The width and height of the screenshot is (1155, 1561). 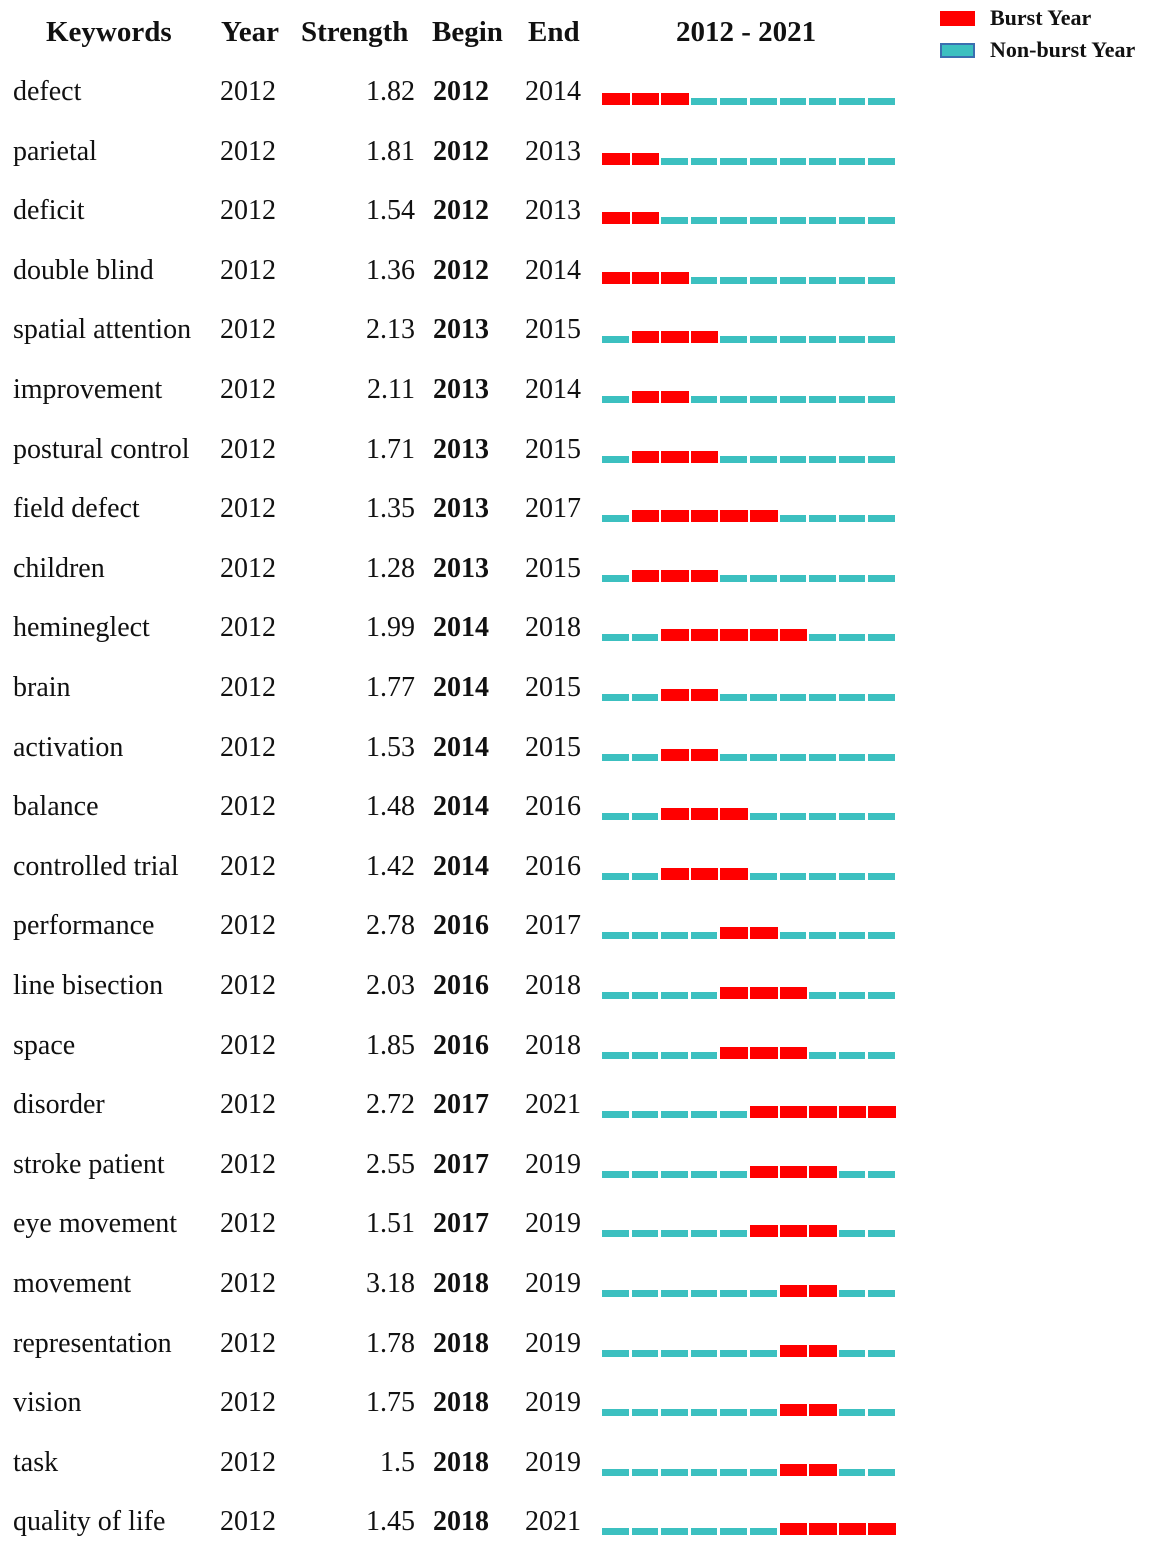 I want to click on strength-cell: 2.72, so click(x=390, y=1105).